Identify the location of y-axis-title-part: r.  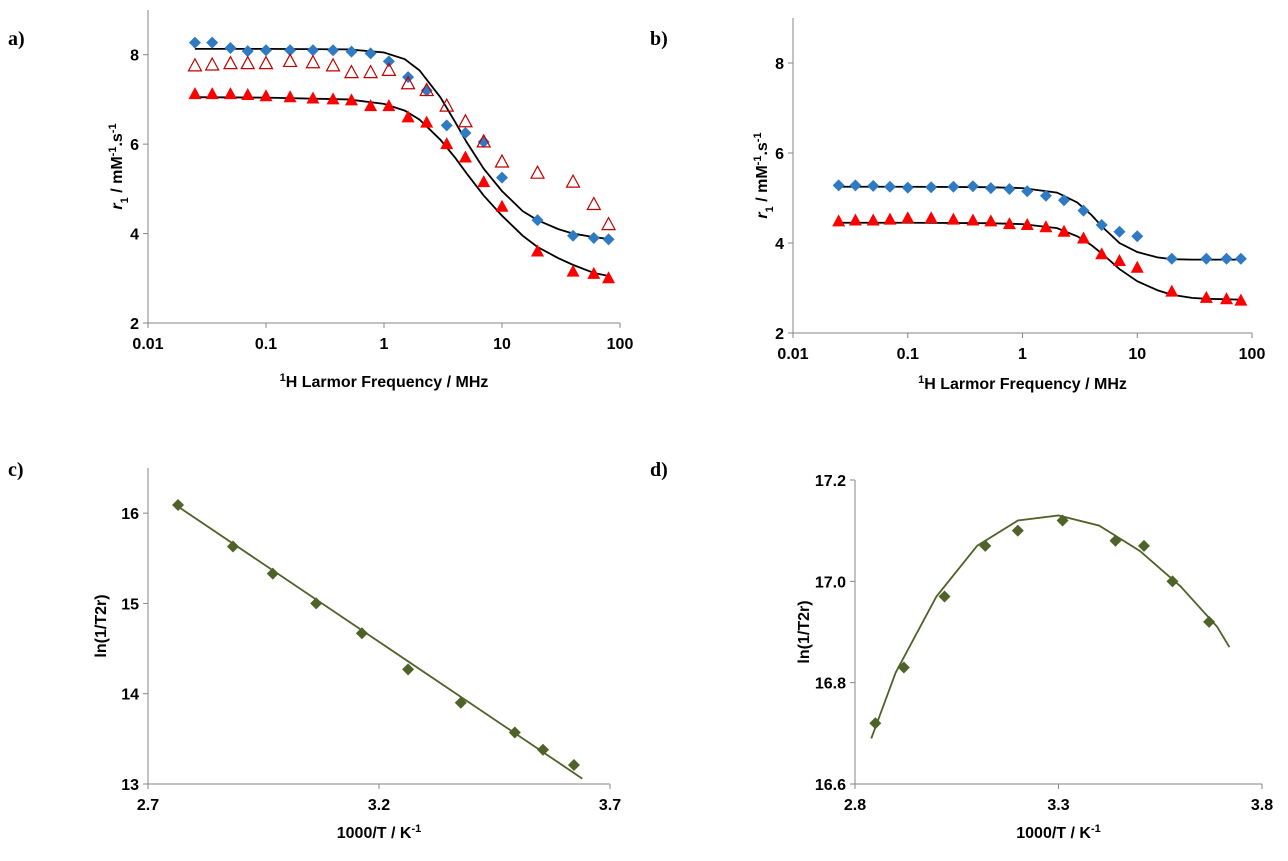
(762, 215).